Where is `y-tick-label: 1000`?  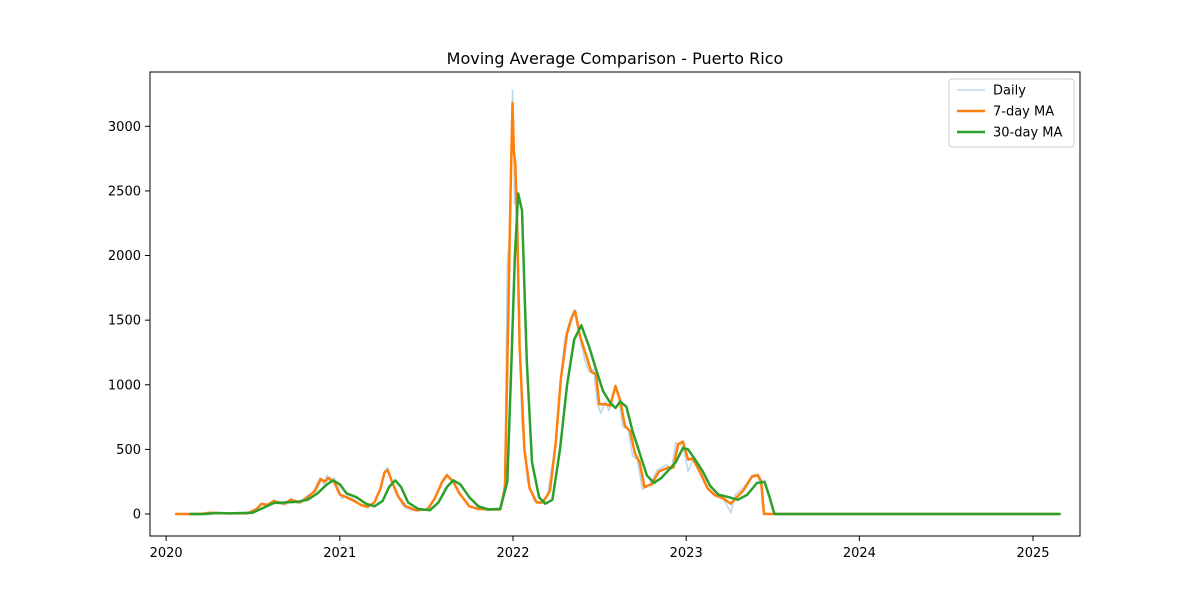
y-tick-label: 1000 is located at coordinates (124, 385).